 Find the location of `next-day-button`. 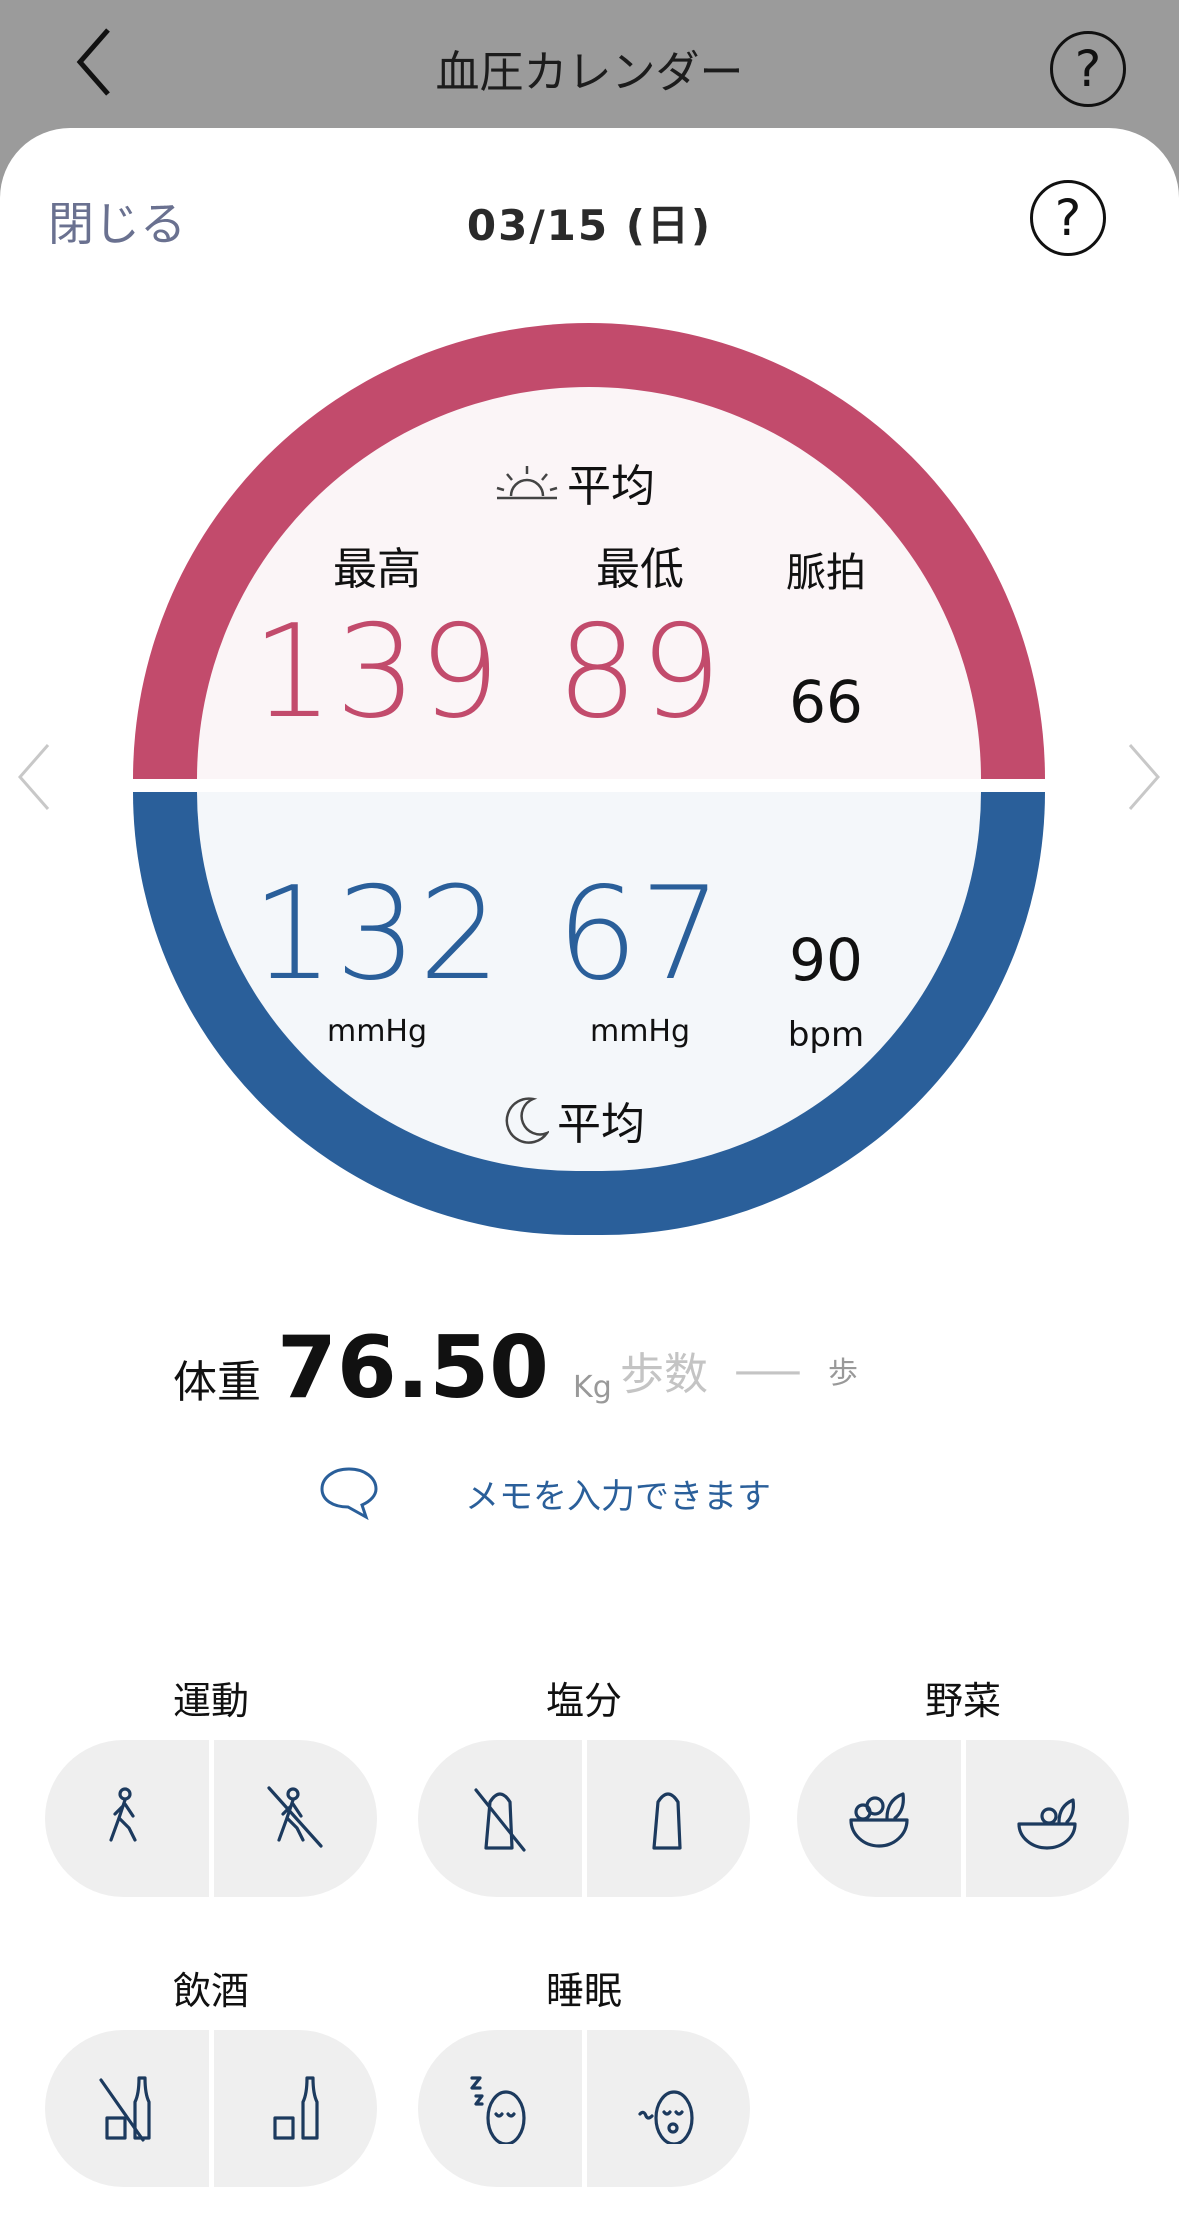

next-day-button is located at coordinates (1144, 775).